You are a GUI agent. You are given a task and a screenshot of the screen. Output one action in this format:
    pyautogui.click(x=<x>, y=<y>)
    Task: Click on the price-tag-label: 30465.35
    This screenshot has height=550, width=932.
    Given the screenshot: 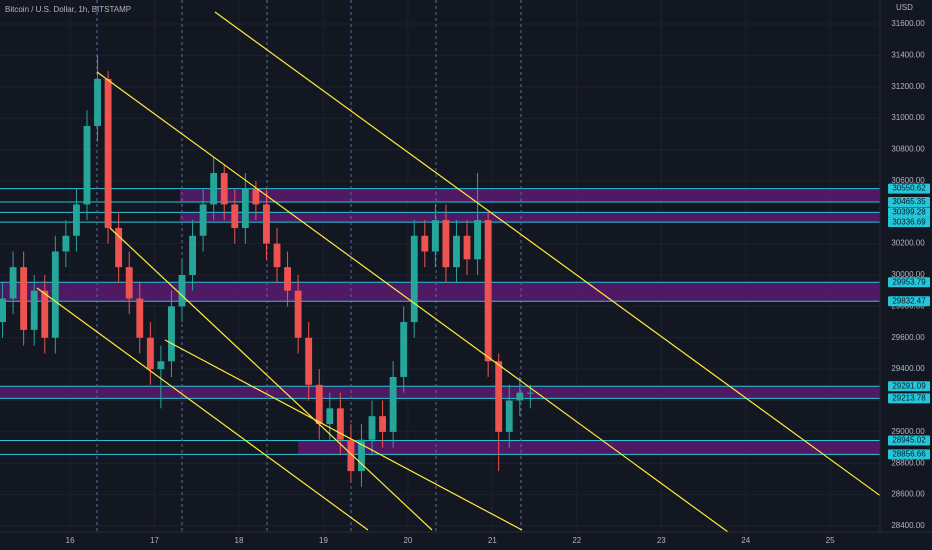 What is the action you would take?
    pyautogui.click(x=909, y=201)
    